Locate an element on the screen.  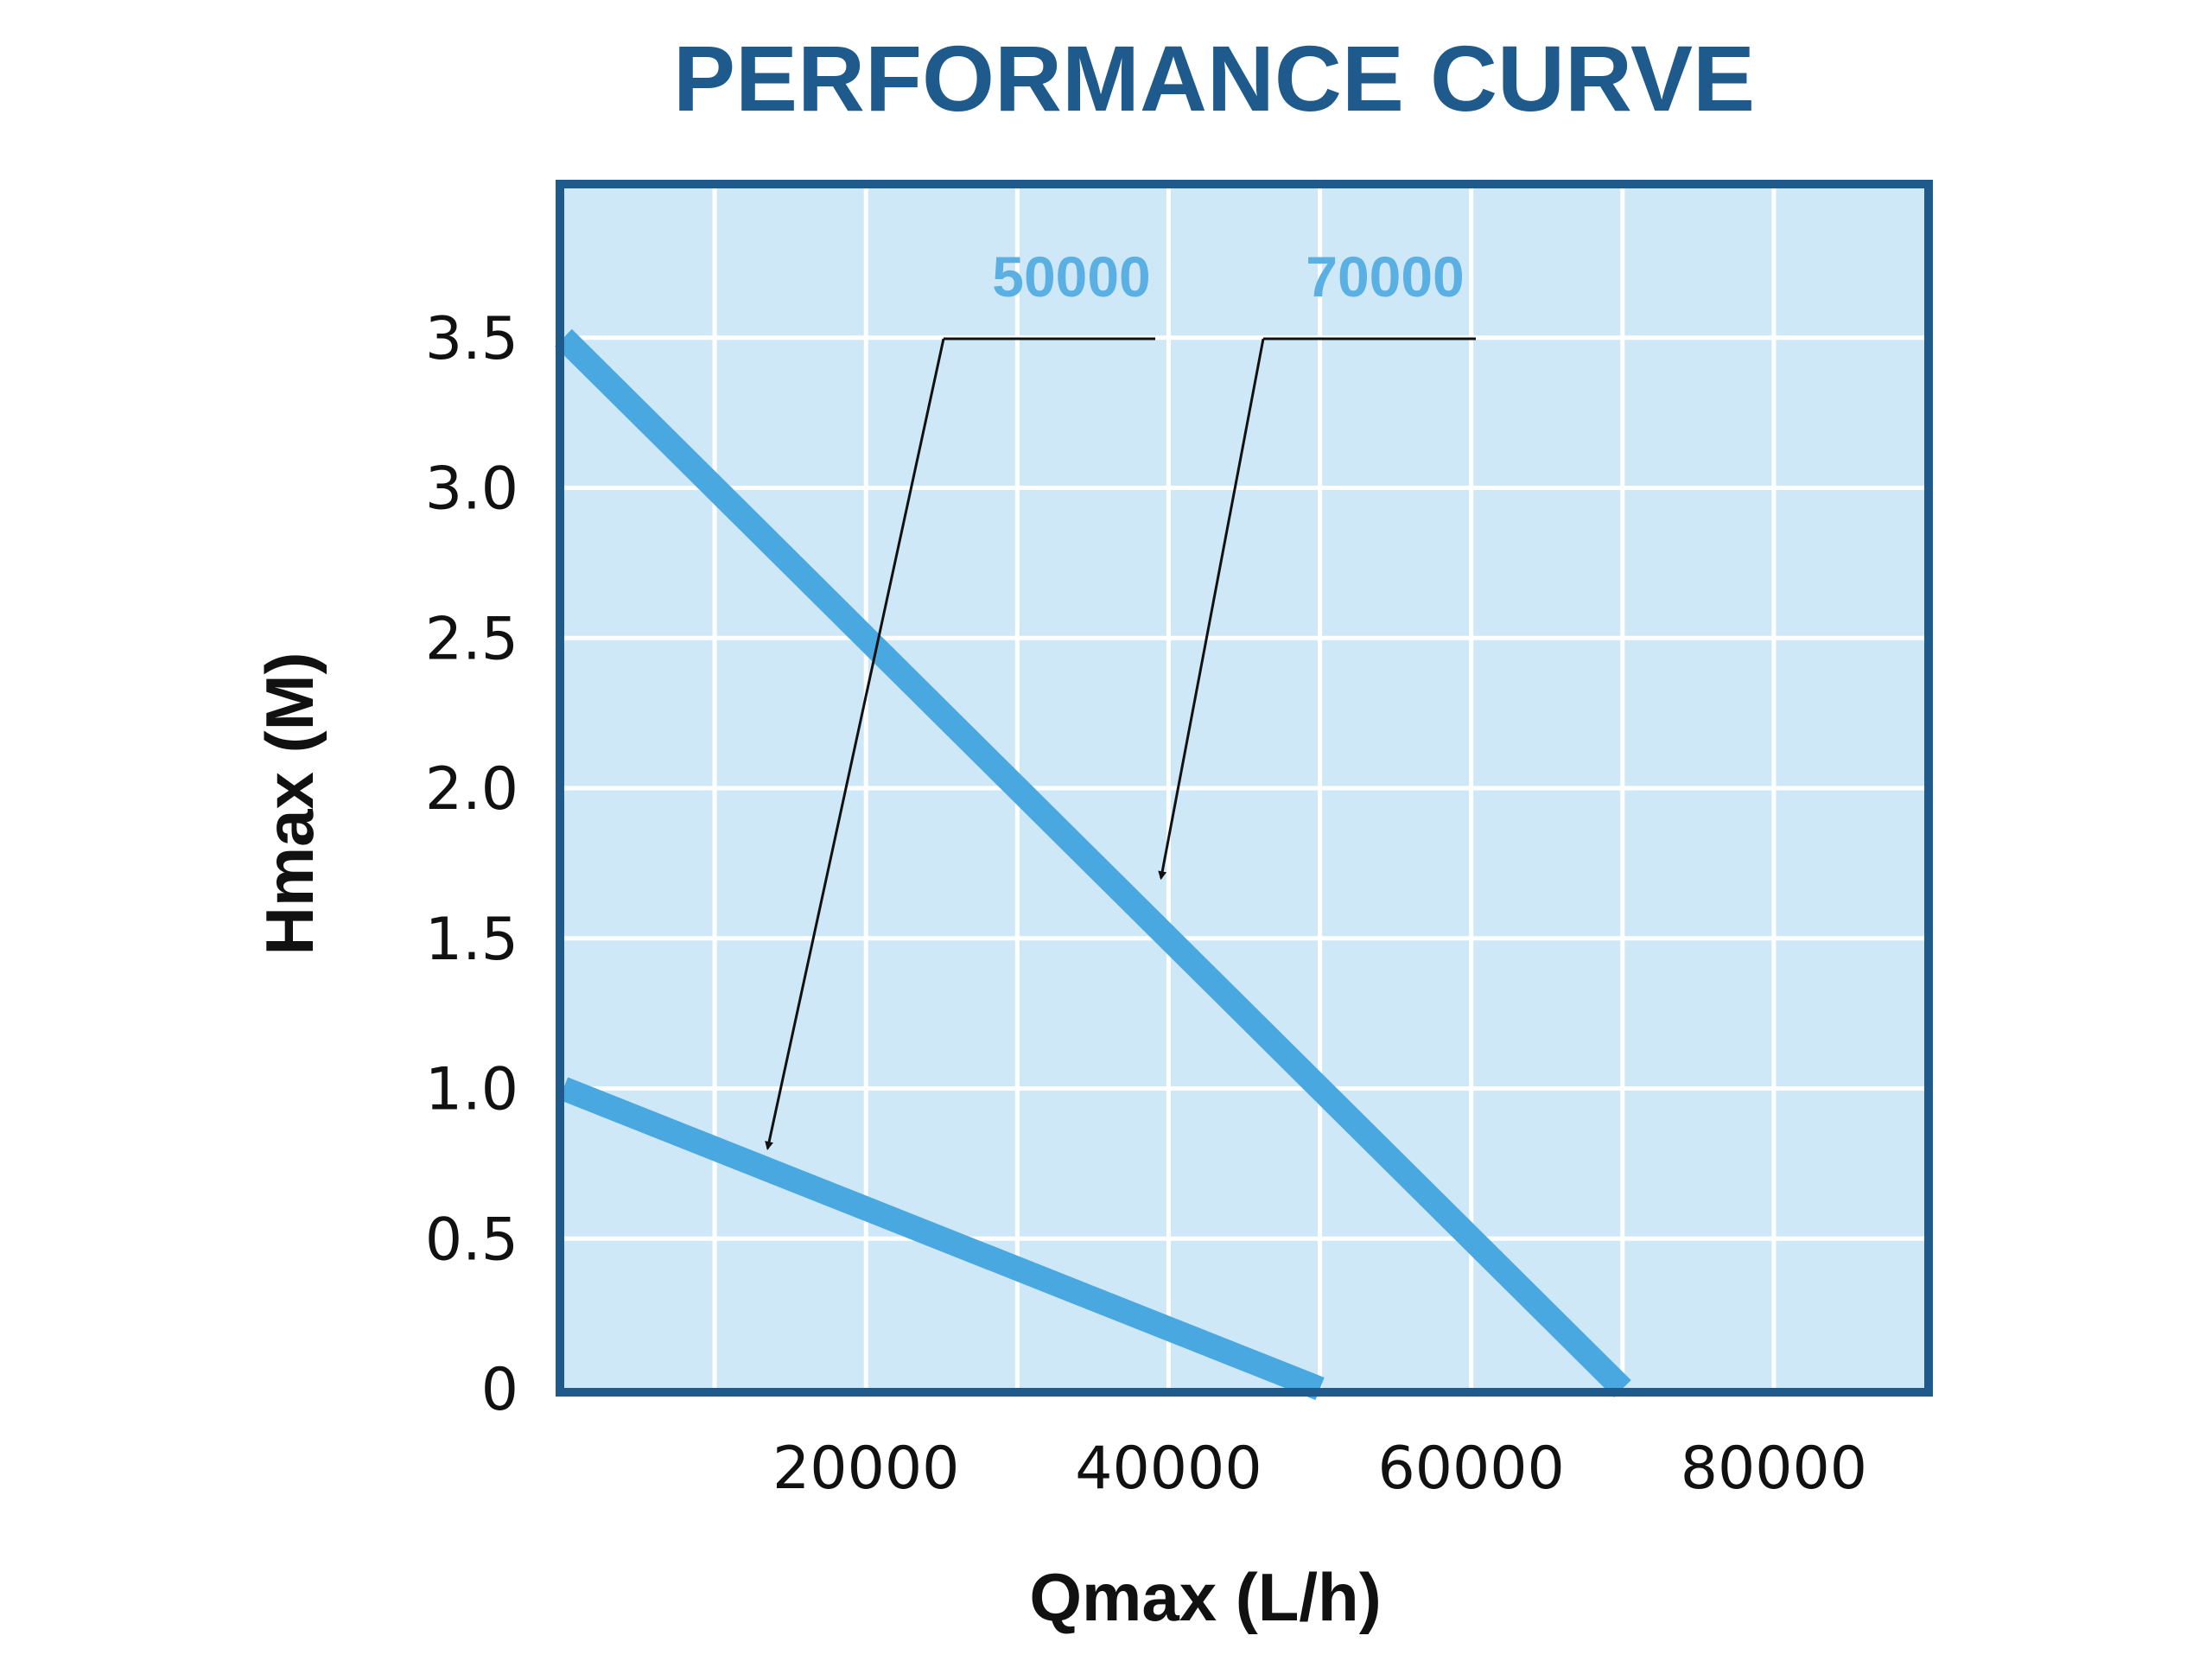
series-label-50000: 50000 is located at coordinates (1071, 277).